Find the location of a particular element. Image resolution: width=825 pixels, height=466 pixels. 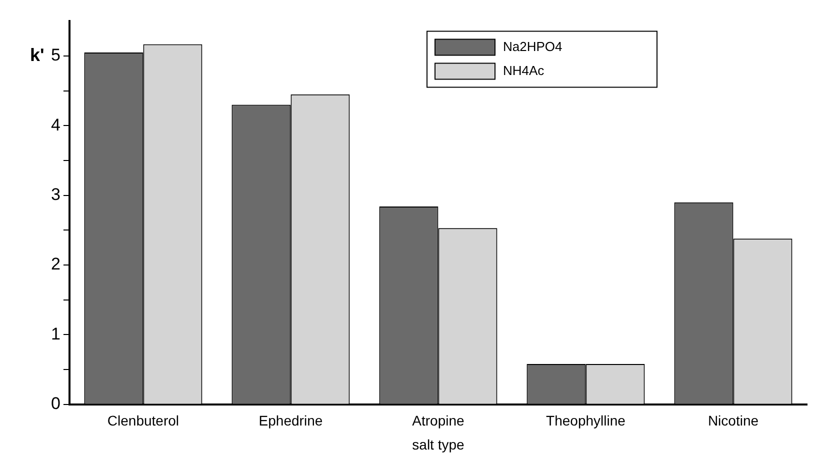

y-axis-title: k' is located at coordinates (37, 55).